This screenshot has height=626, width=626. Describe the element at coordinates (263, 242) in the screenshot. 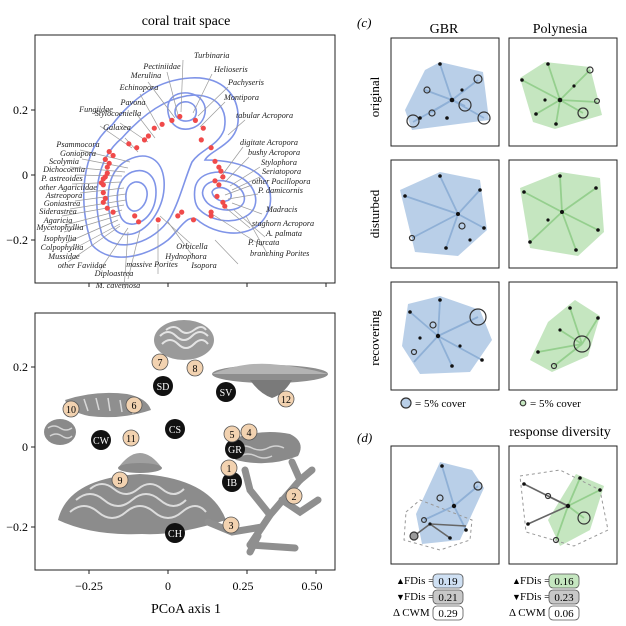

I see `taxon-label: P. furcata` at that location.